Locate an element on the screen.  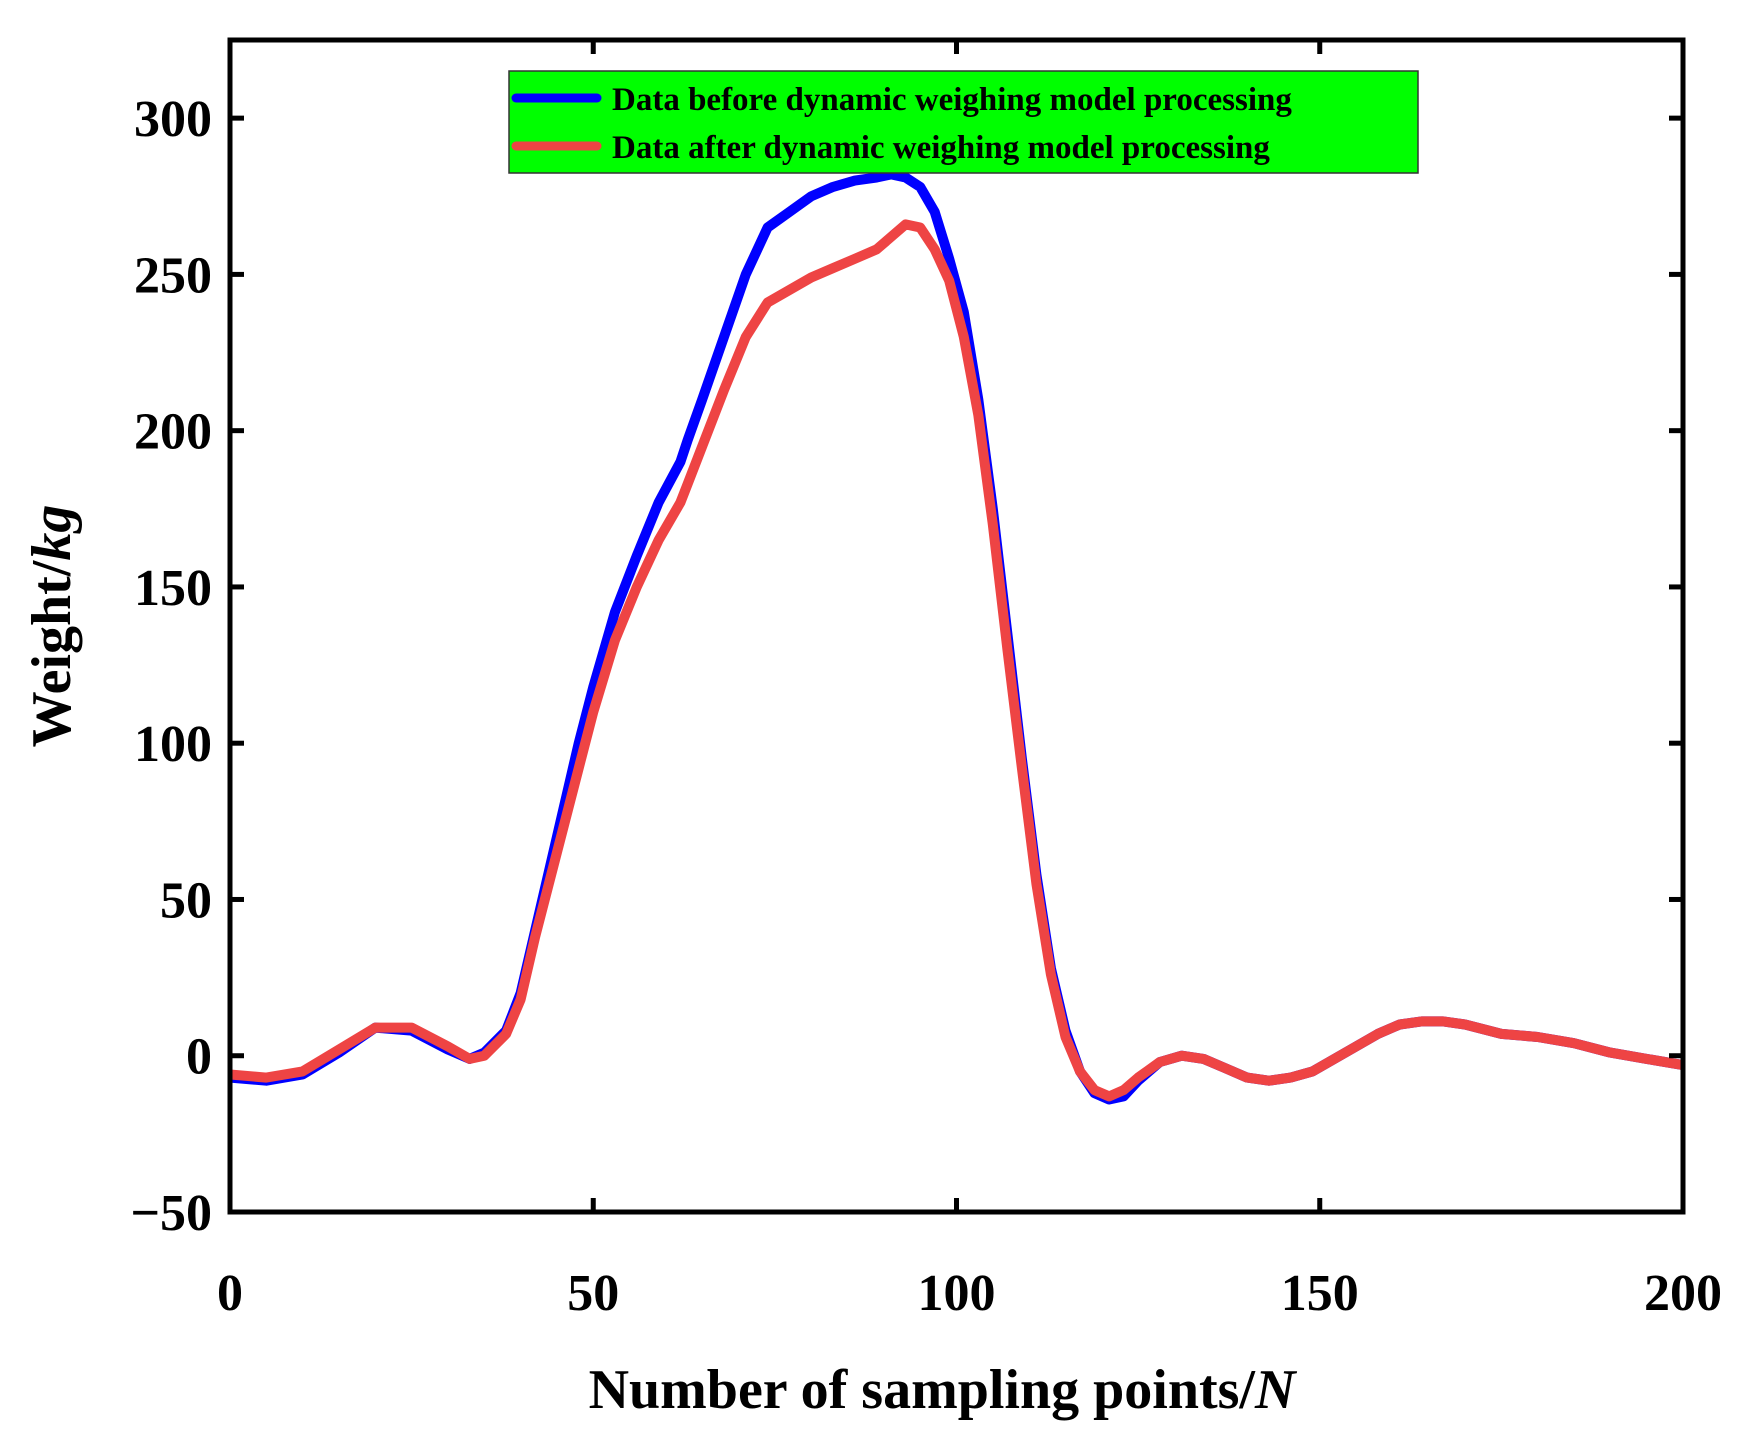
x-tick-label: 50 is located at coordinates (593, 1293).